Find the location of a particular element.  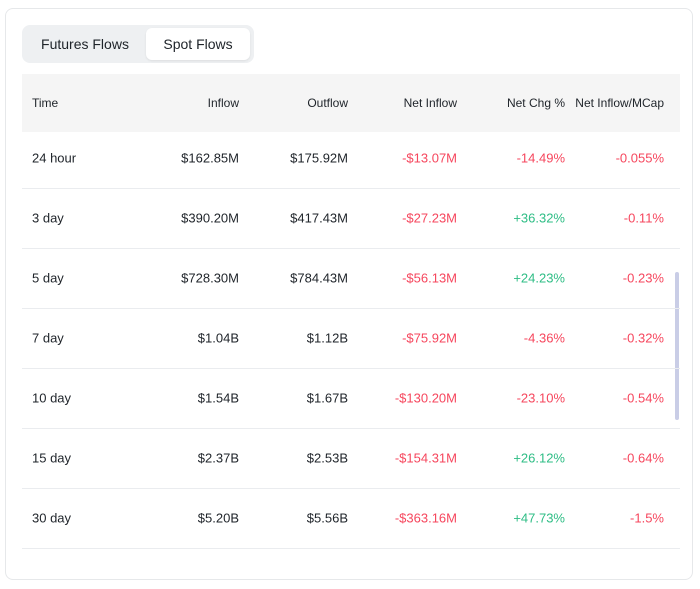

table-cell: $1.12B is located at coordinates (327, 338).